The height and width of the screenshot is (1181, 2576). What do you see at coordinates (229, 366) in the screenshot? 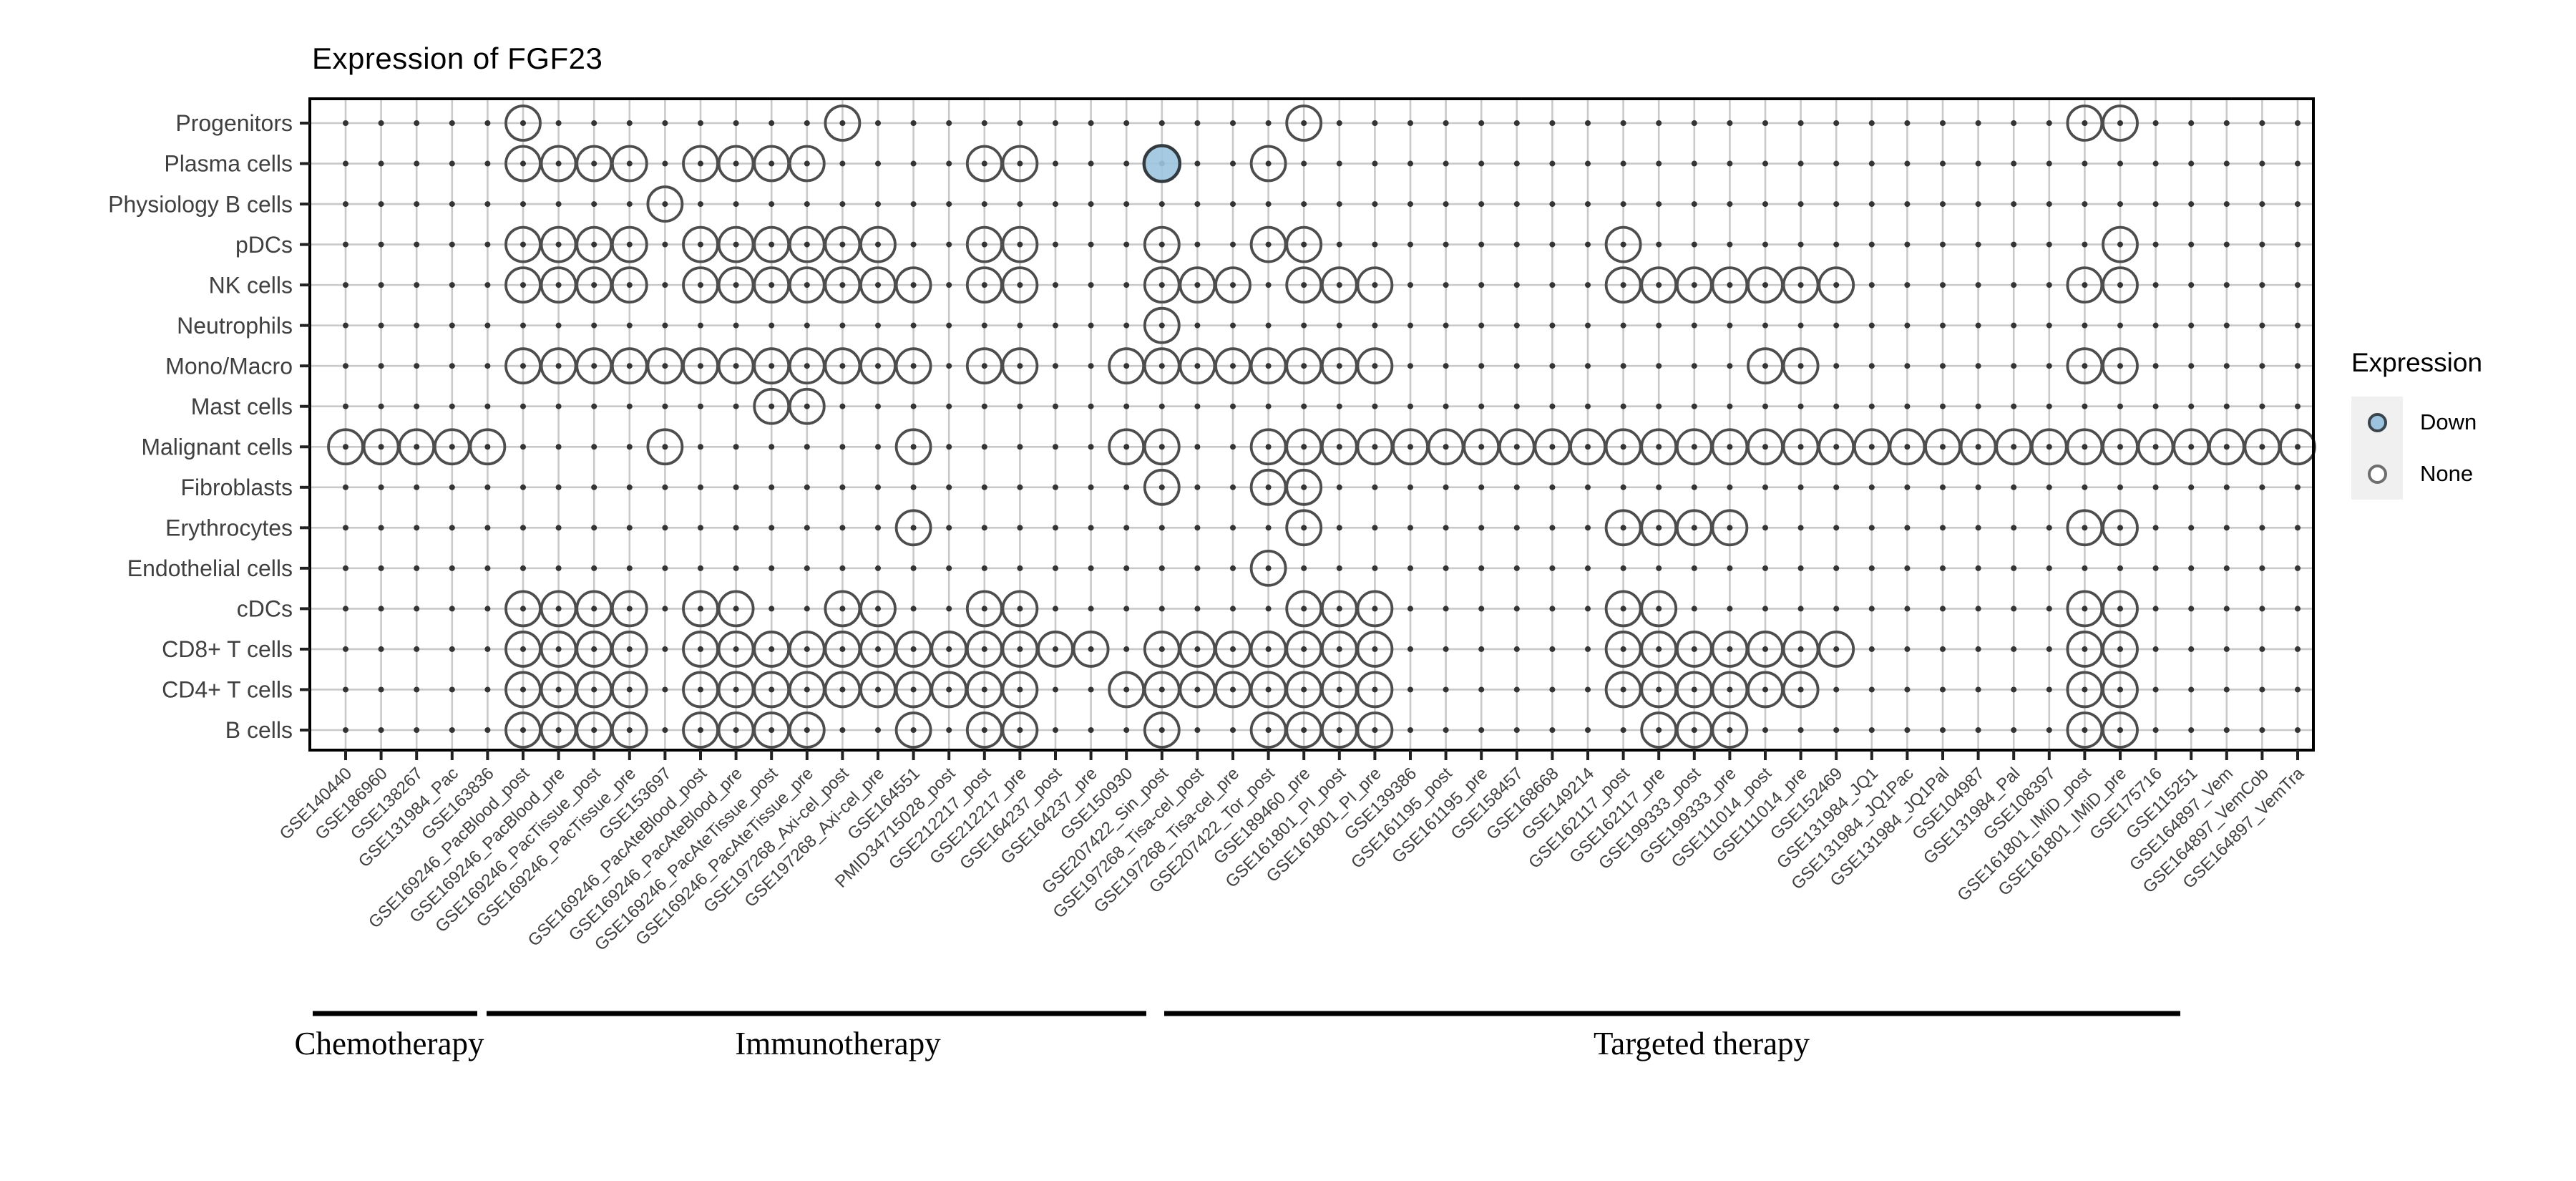
I see `y-axis-label: Mono/Macro` at bounding box center [229, 366].